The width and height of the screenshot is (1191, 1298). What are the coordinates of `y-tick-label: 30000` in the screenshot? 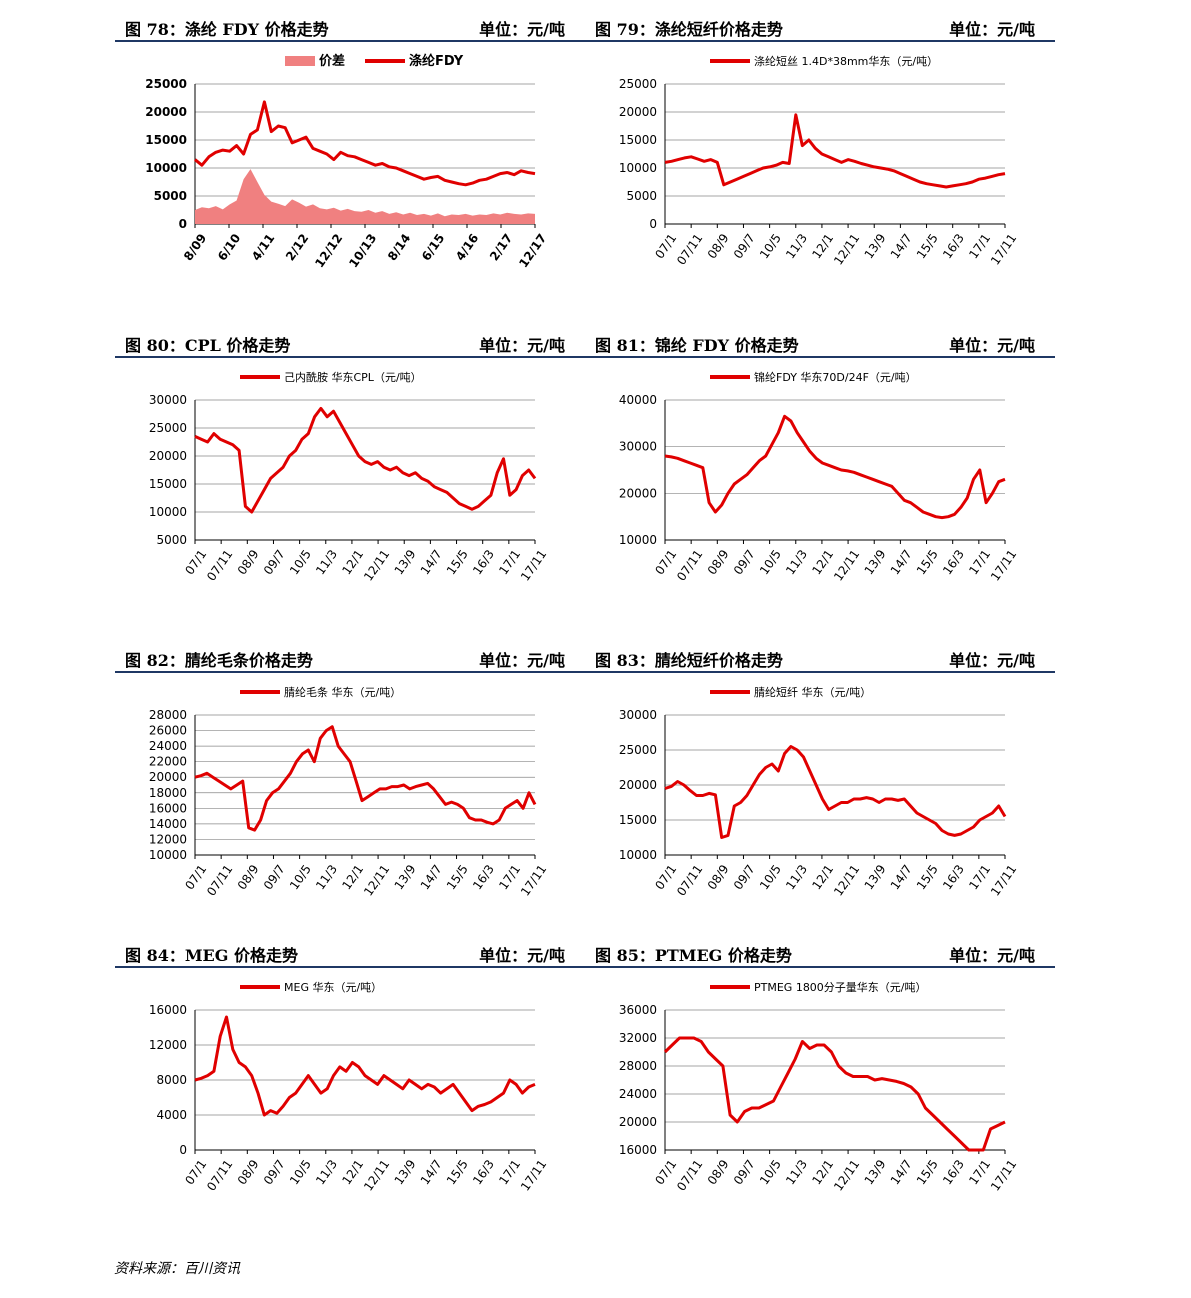 It's located at (638, 447).